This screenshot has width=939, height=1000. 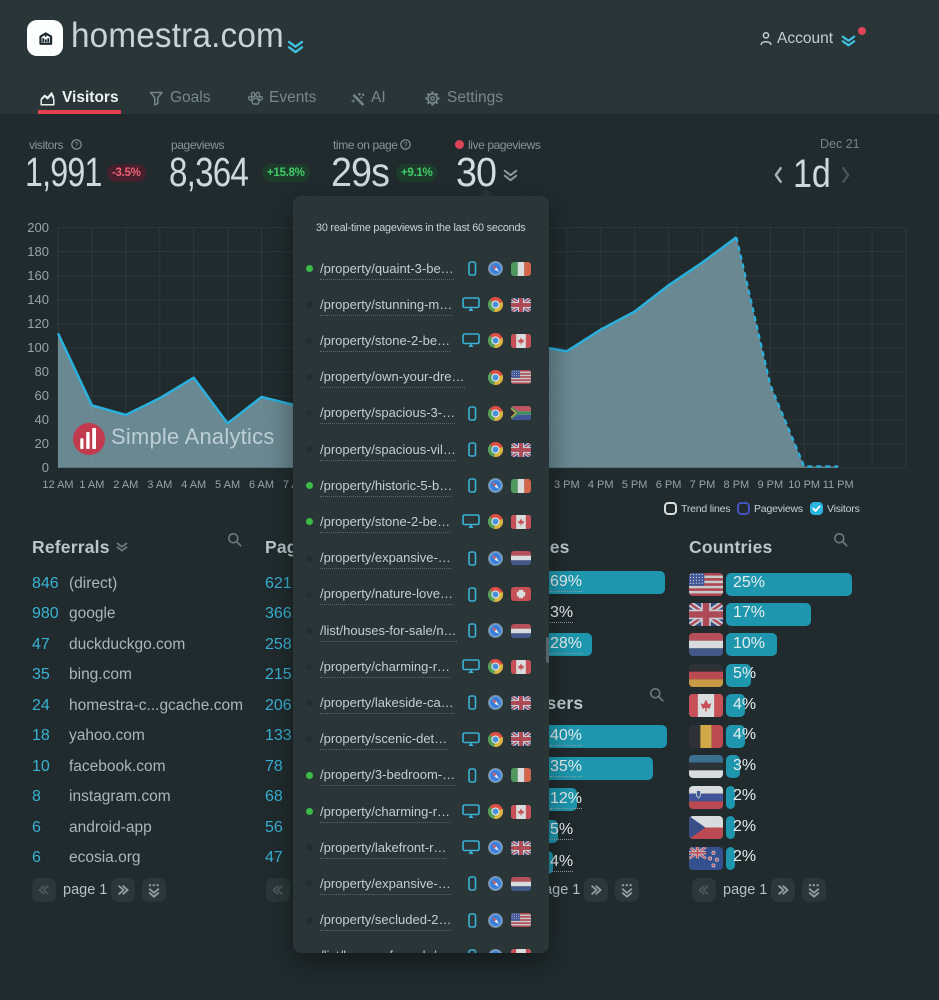 I want to click on svg-text: 20, so click(x=42, y=443).